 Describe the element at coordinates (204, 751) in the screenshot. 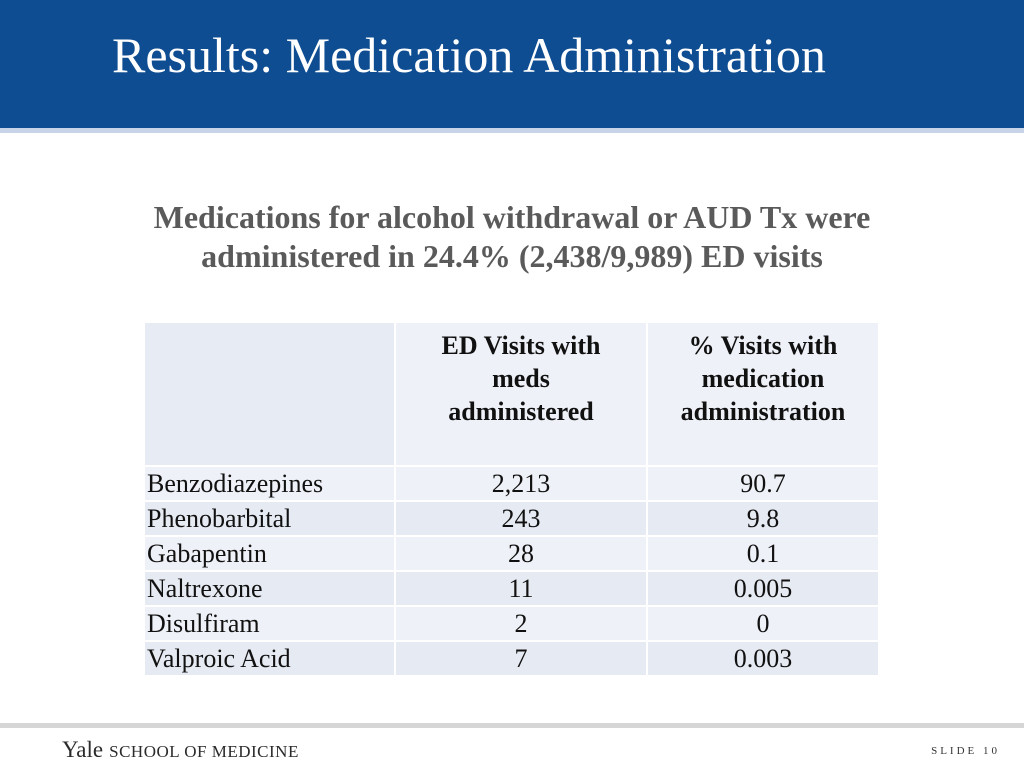

I see `logo-school-of-medicine: SCHOOL OF MEDICINE` at that location.